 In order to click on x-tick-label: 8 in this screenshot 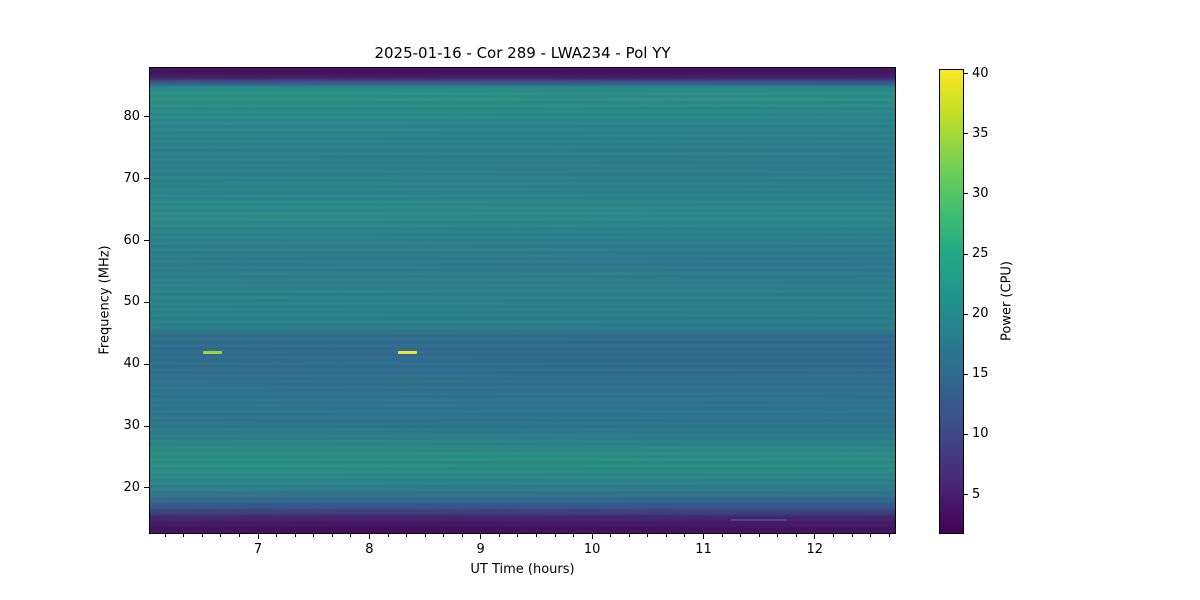, I will do `click(369, 549)`.